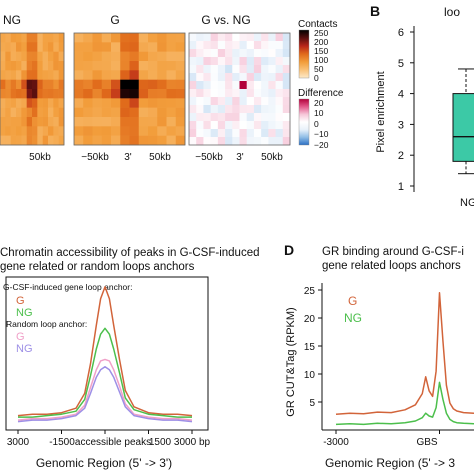 This screenshot has width=474, height=474. What do you see at coordinates (160, 157) in the screenshot?
I see `heatmap-x-tick: 50kb` at bounding box center [160, 157].